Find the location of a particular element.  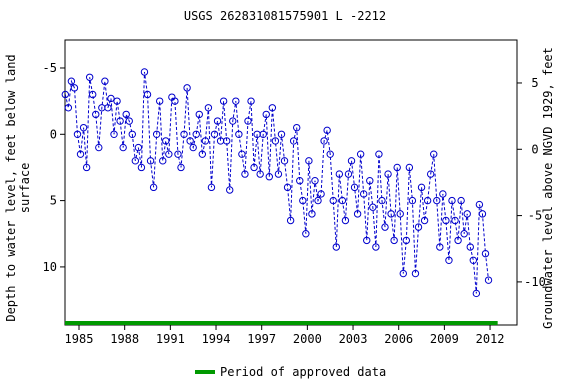

chart-title: USGS 262831081575901 L -2212 is located at coordinates (285, 16).